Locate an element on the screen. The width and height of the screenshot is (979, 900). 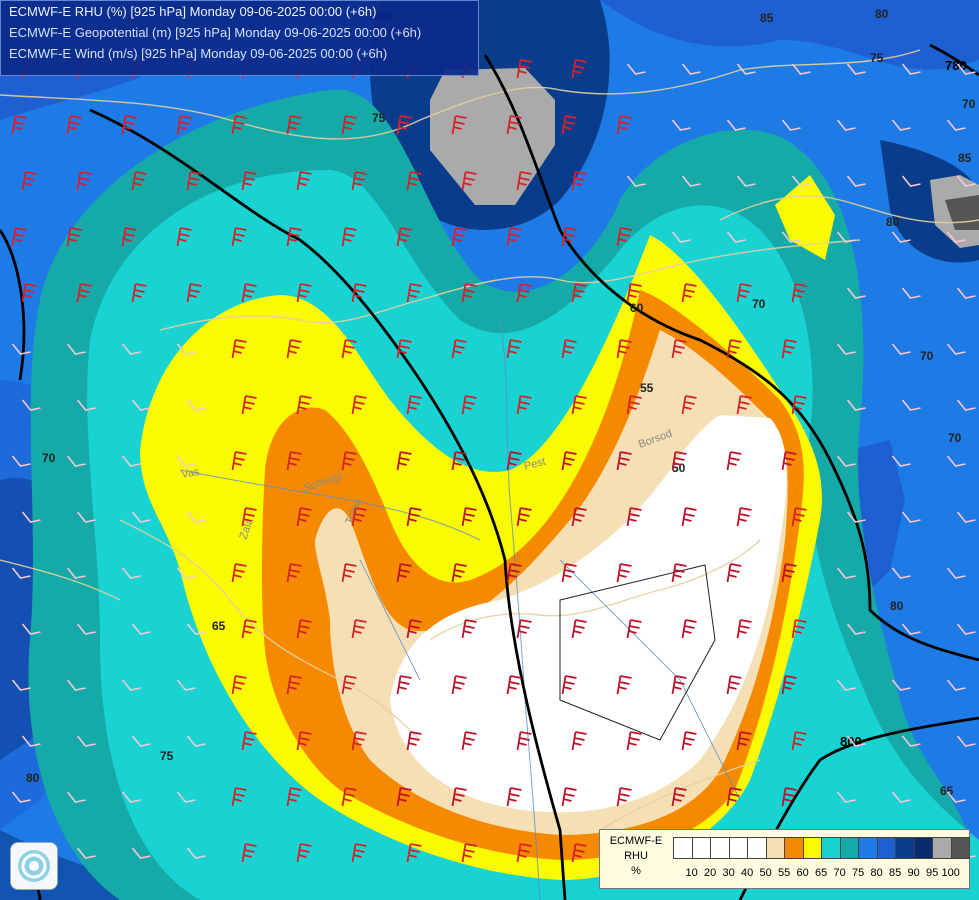
rhu-contour-label: 65 is located at coordinates (219, 626).